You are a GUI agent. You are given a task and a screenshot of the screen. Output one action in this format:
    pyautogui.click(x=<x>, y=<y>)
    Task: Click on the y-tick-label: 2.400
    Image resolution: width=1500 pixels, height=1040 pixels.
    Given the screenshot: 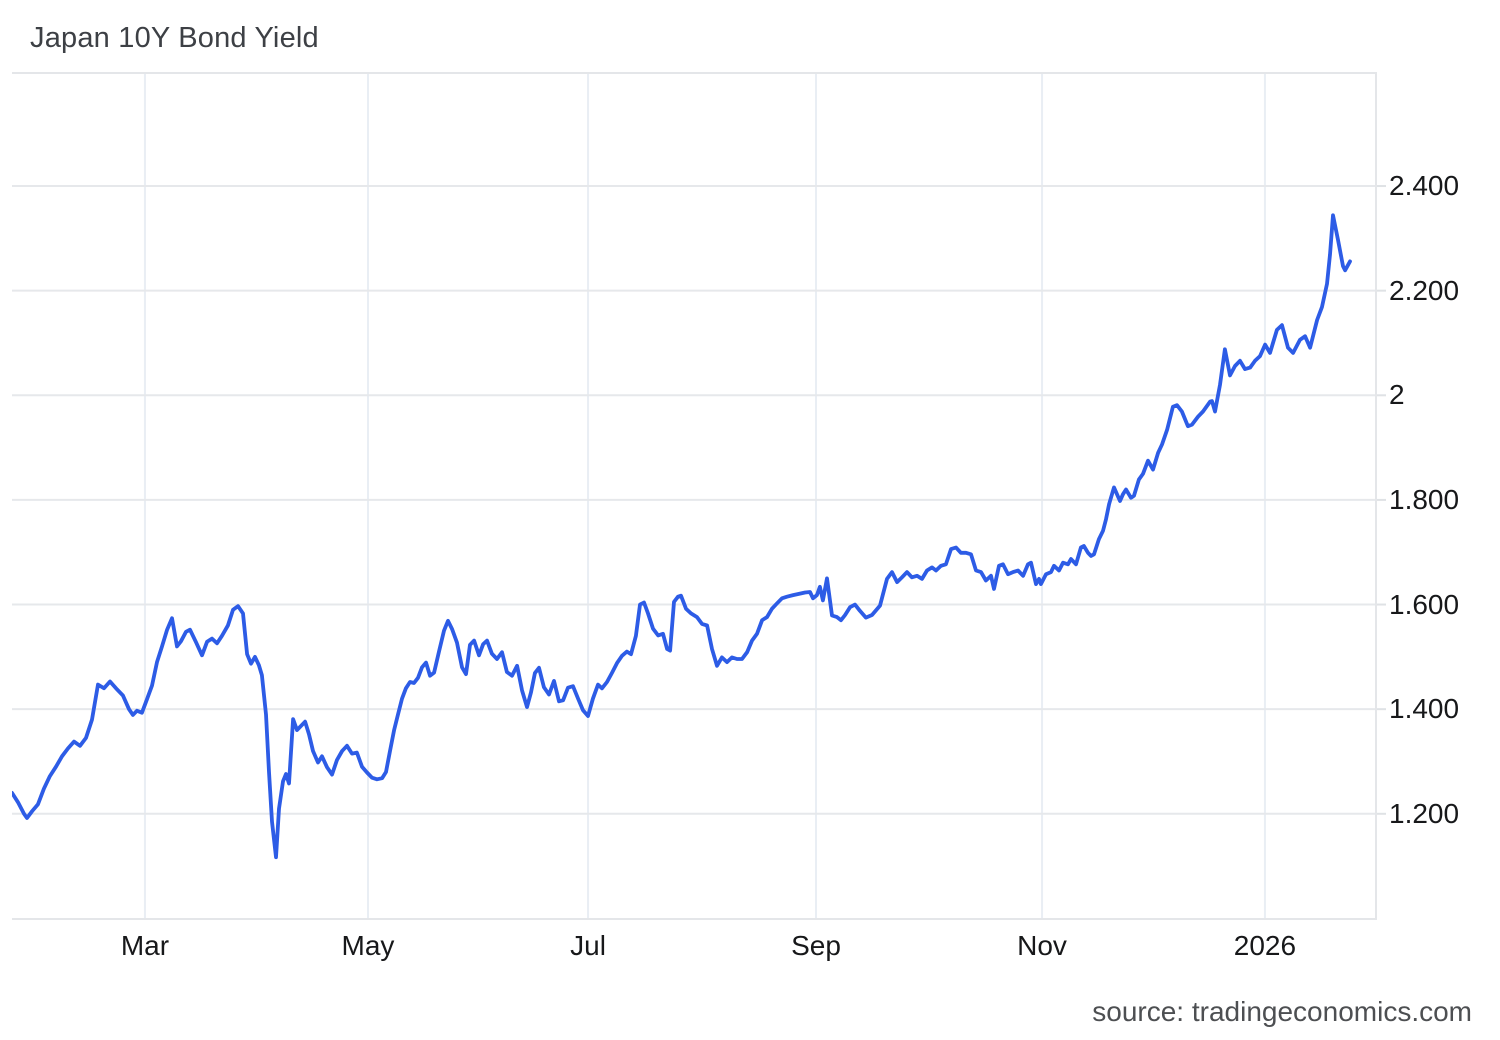 What is the action you would take?
    pyautogui.click(x=1424, y=186)
    